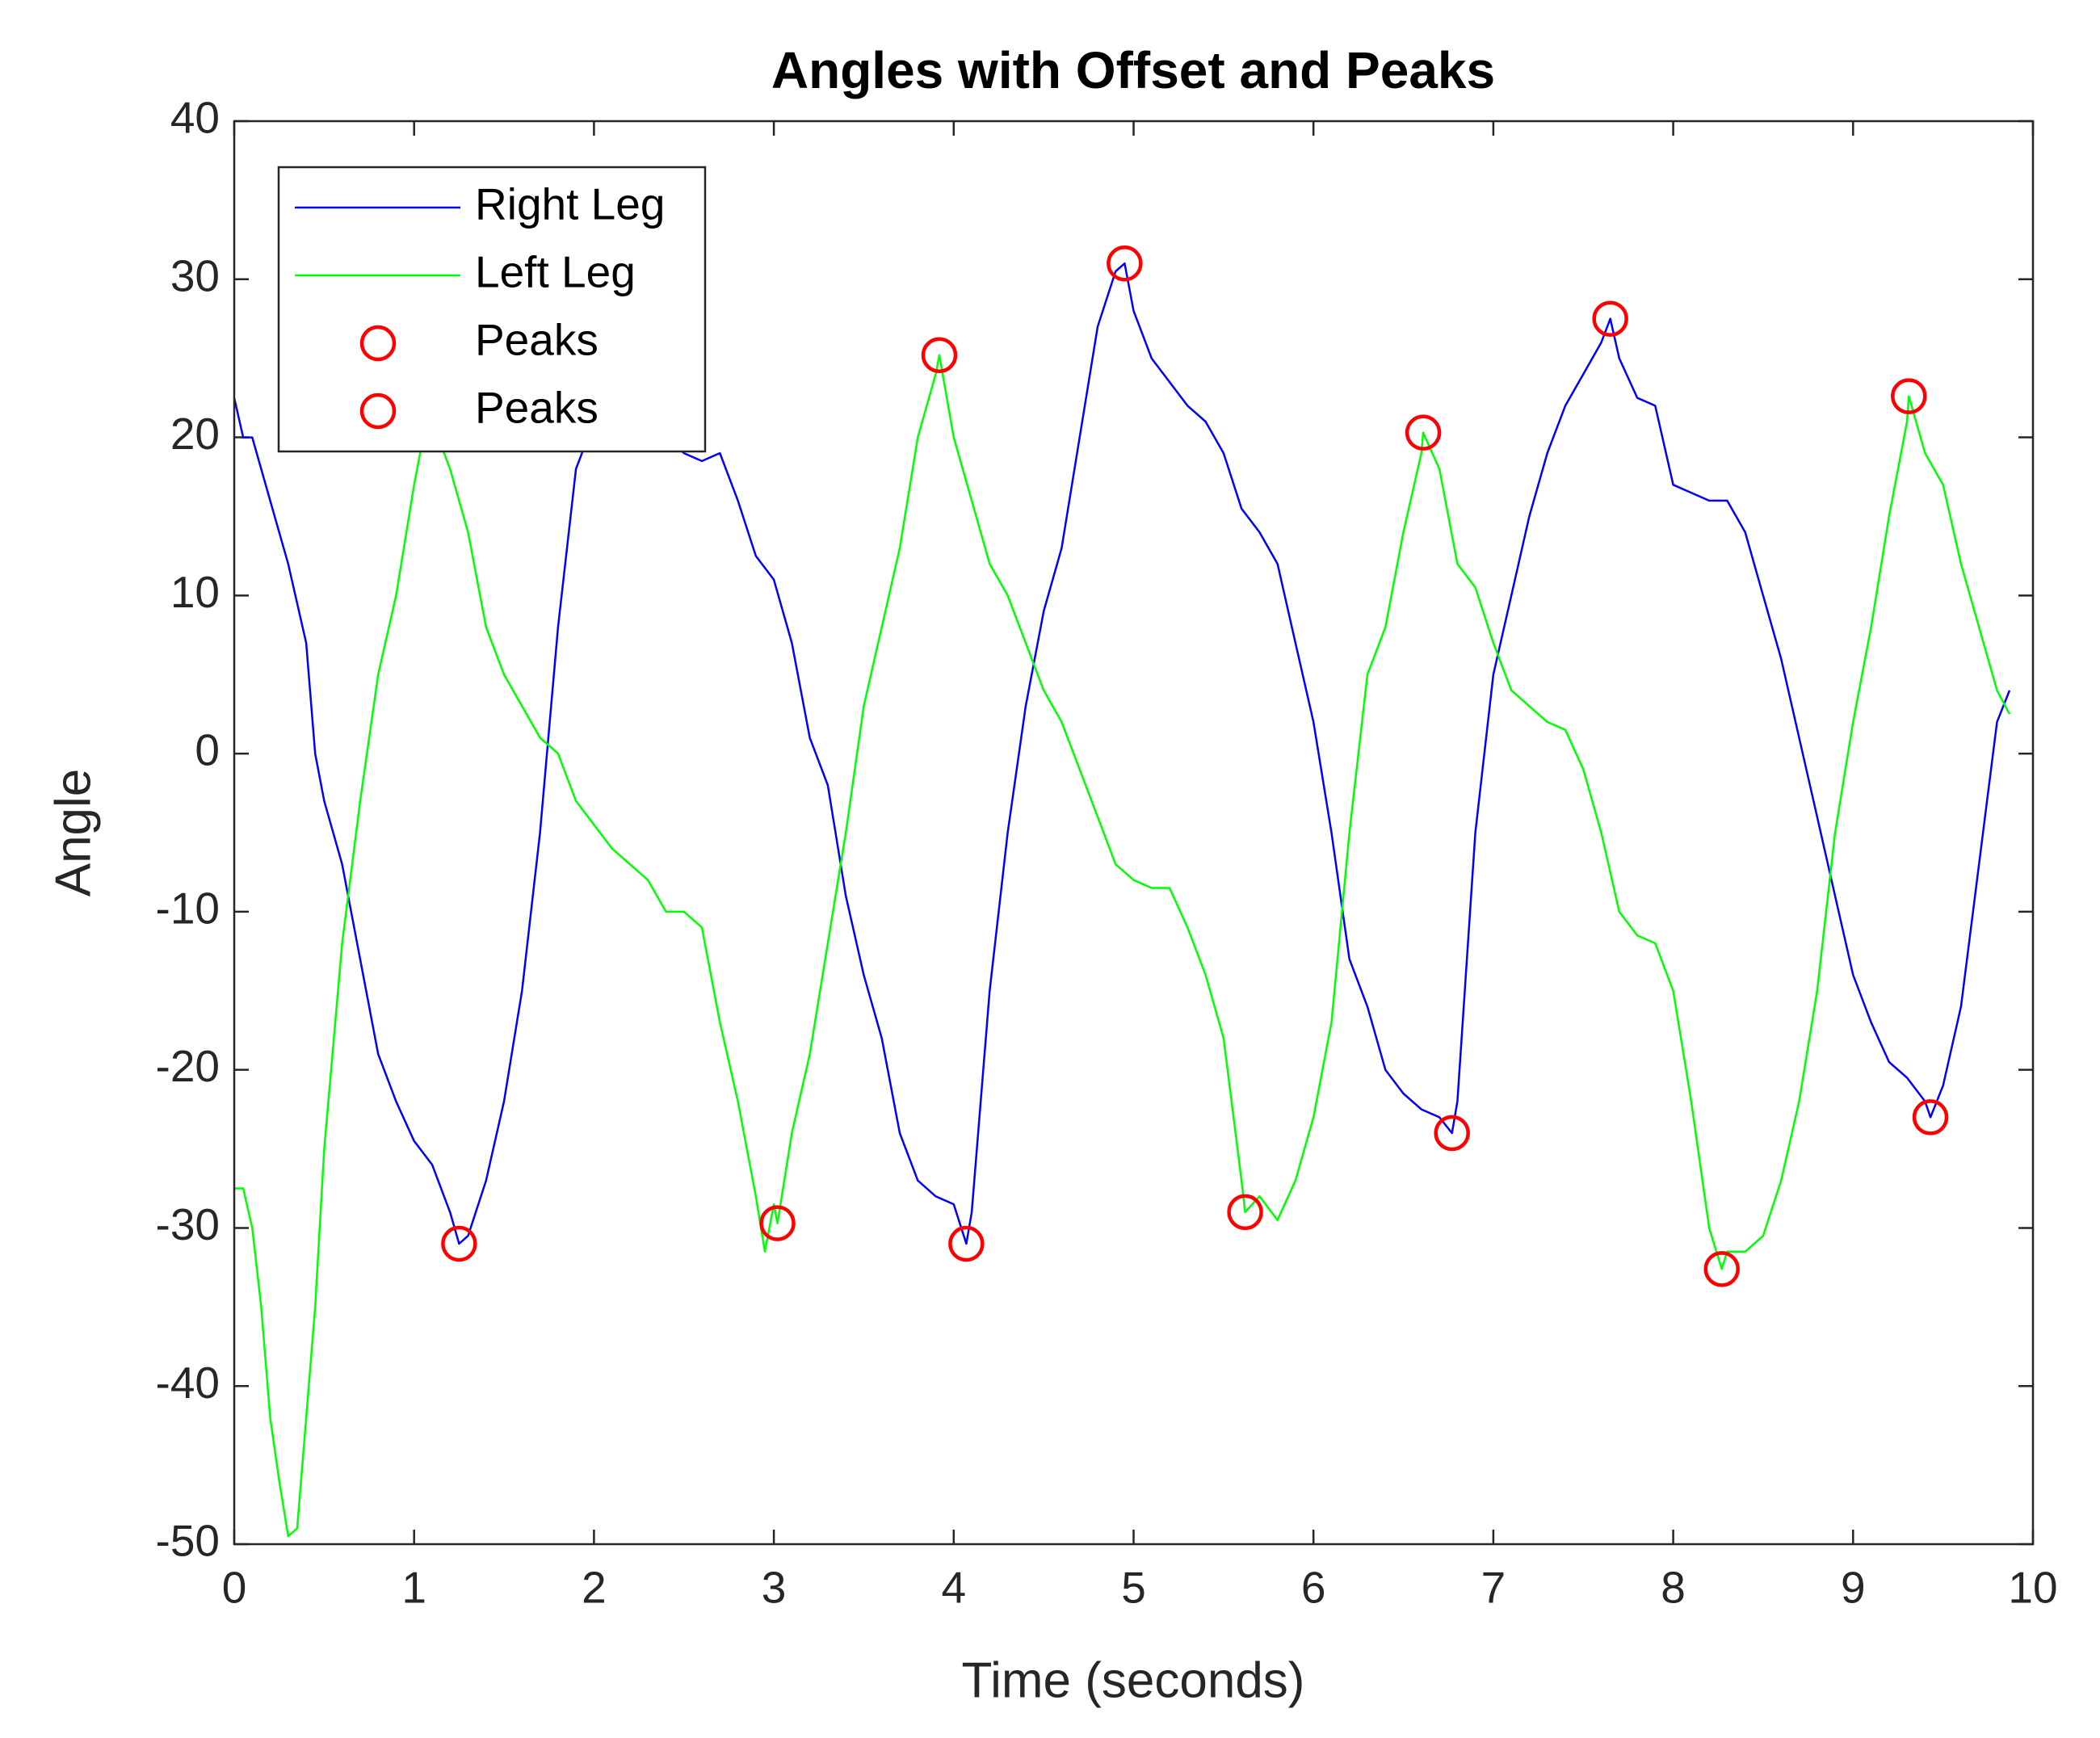 The width and height of the screenshot is (2100, 1738). What do you see at coordinates (73, 833) in the screenshot?
I see `y-axis-label: Angle` at bounding box center [73, 833].